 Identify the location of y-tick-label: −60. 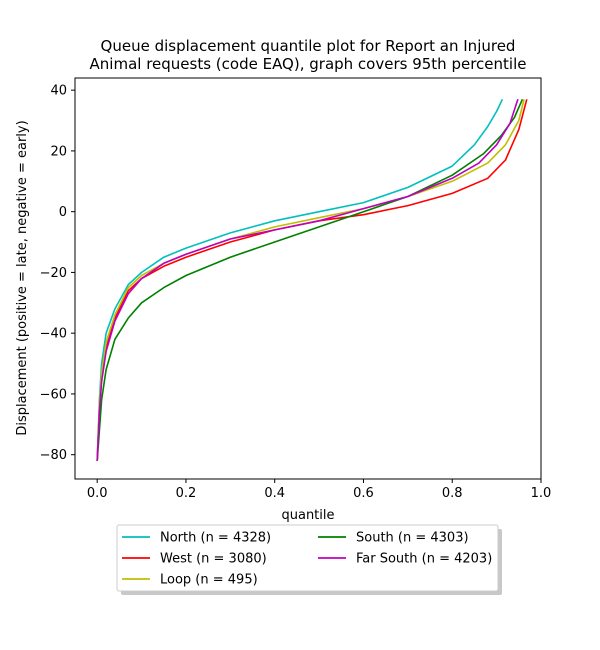
(53, 394).